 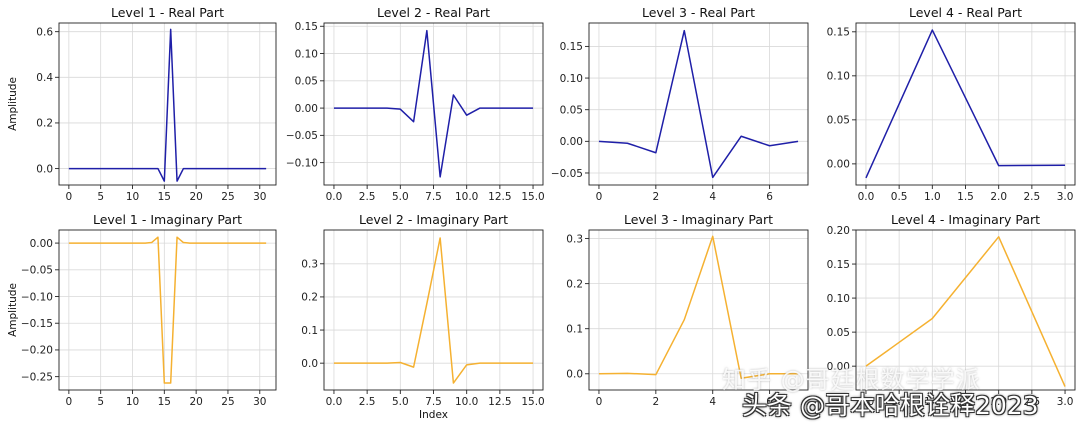 What do you see at coordinates (44, 78) in the screenshot?
I see `y-tick-label: 0.4` at bounding box center [44, 78].